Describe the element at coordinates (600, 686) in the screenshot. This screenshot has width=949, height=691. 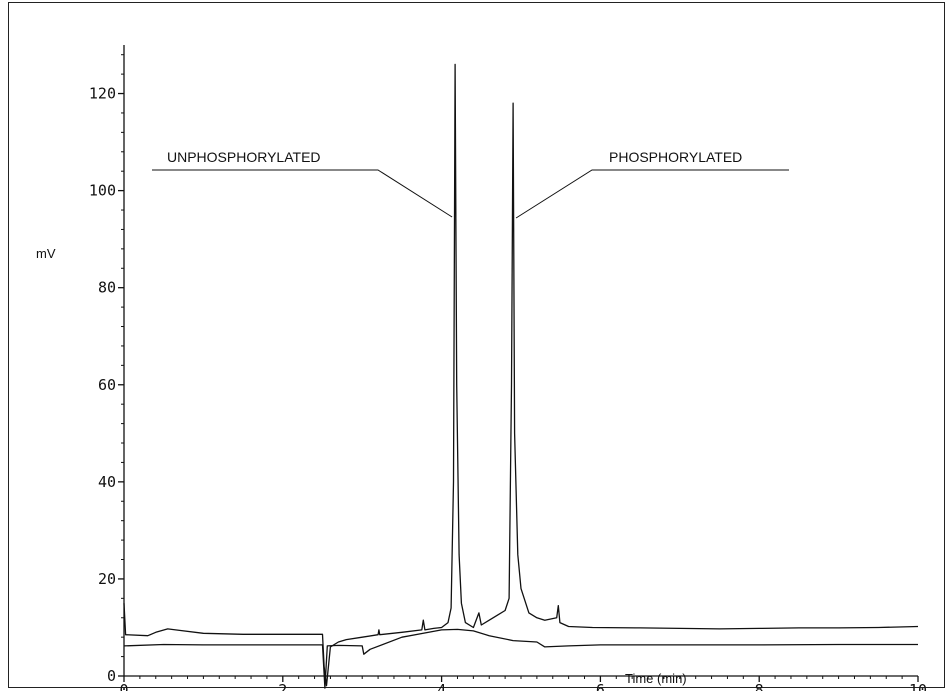
I see `x-tick-label: 6` at that location.